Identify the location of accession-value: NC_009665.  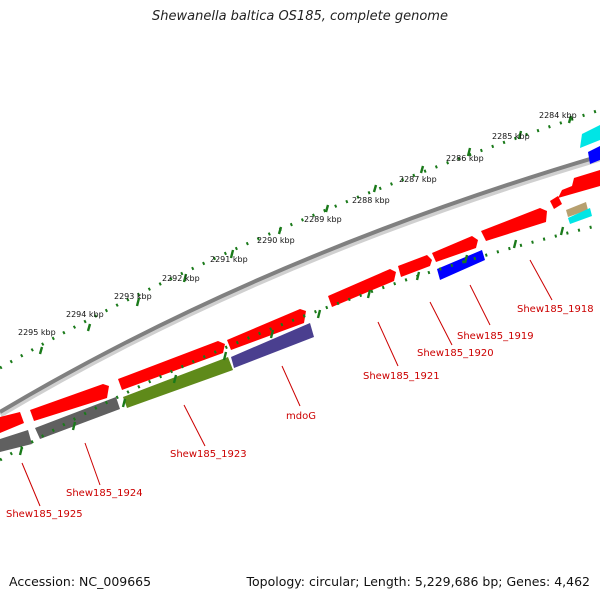
(115, 581).